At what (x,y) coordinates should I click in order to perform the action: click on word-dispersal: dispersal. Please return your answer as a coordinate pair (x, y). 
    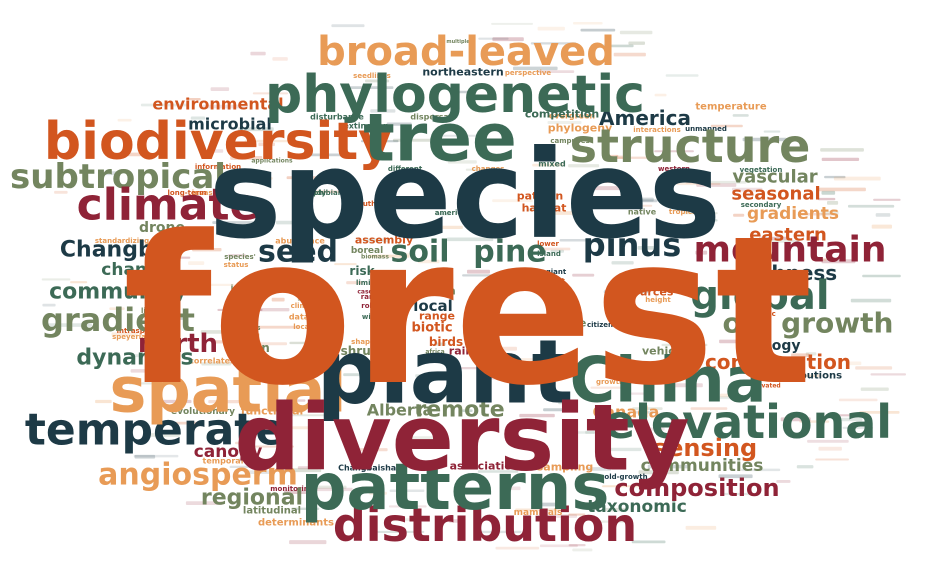
    Looking at the image, I should click on (430, 117).